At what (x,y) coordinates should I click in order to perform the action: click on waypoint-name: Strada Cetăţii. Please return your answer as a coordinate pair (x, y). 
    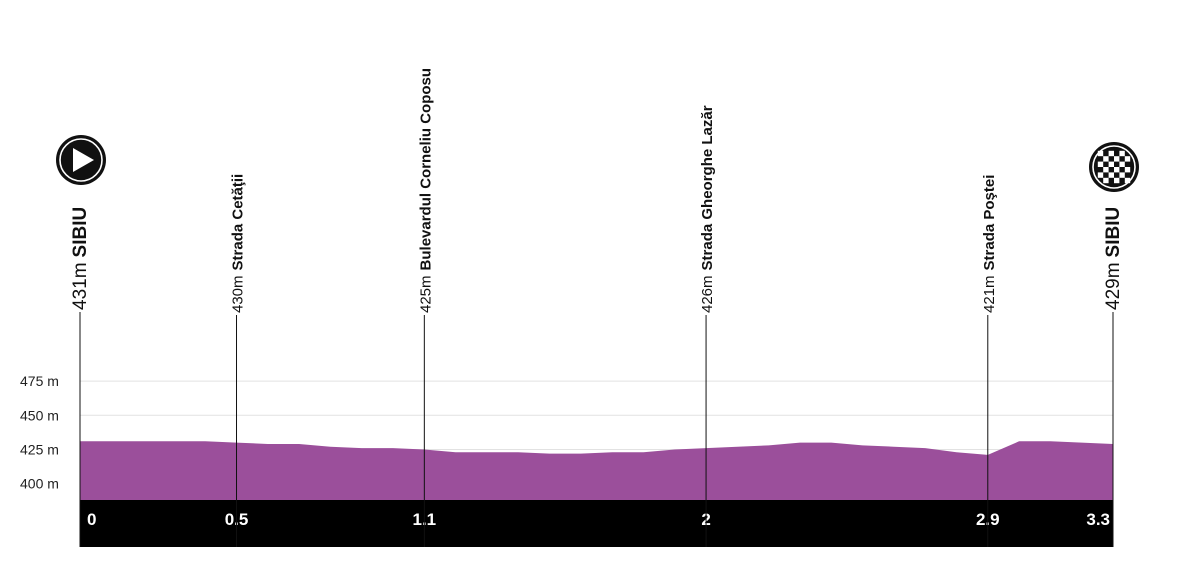
    Looking at the image, I should click on (238, 222).